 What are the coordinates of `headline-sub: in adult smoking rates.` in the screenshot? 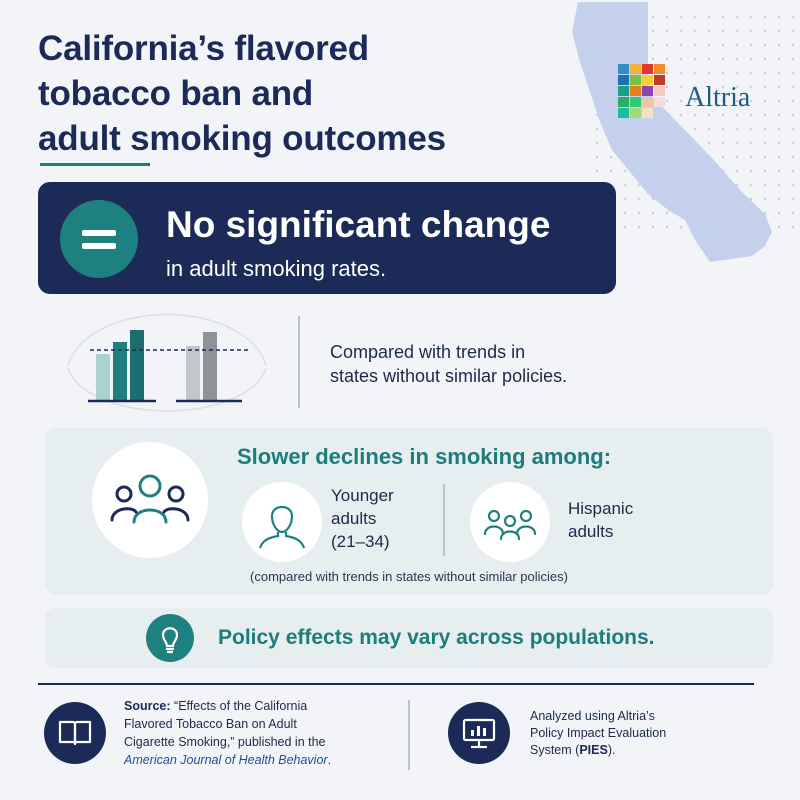 It's located at (276, 268).